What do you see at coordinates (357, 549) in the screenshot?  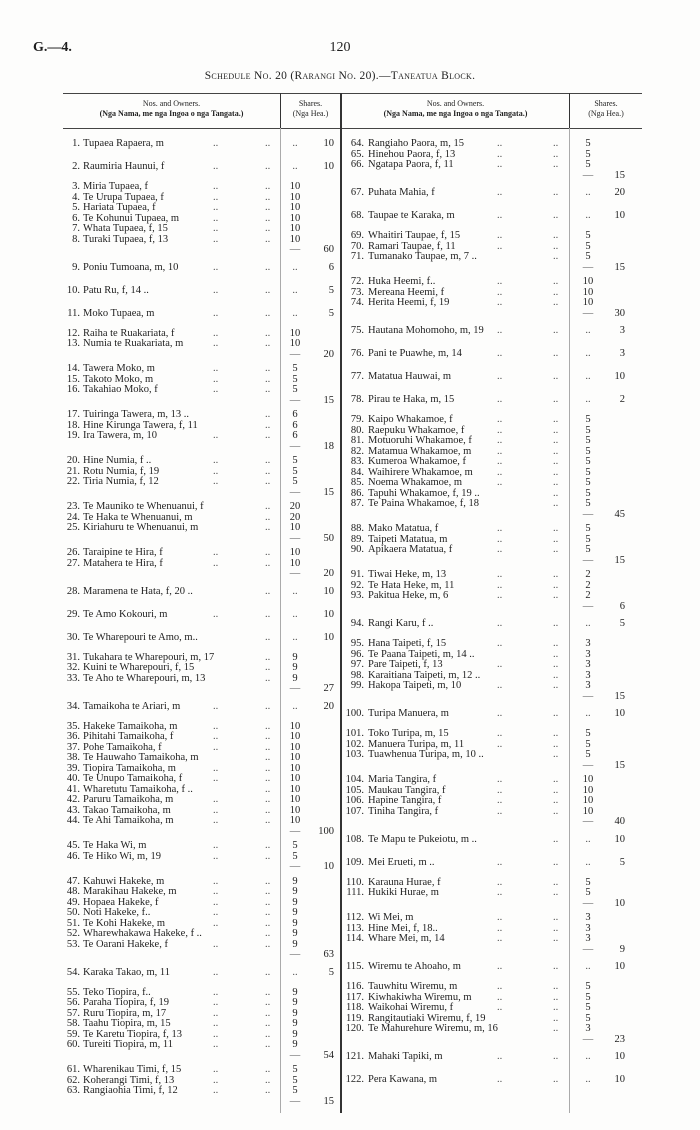 I see `owner-number: 90.` at bounding box center [357, 549].